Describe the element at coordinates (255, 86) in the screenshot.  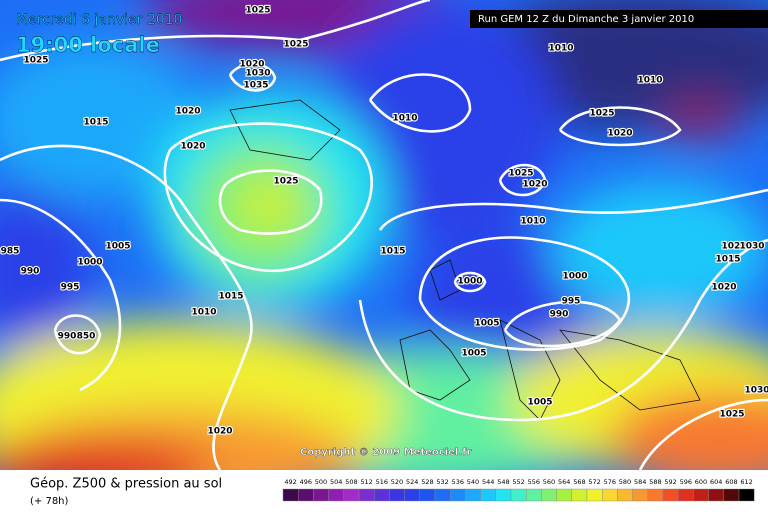
I see `isobar-label: 1035` at that location.